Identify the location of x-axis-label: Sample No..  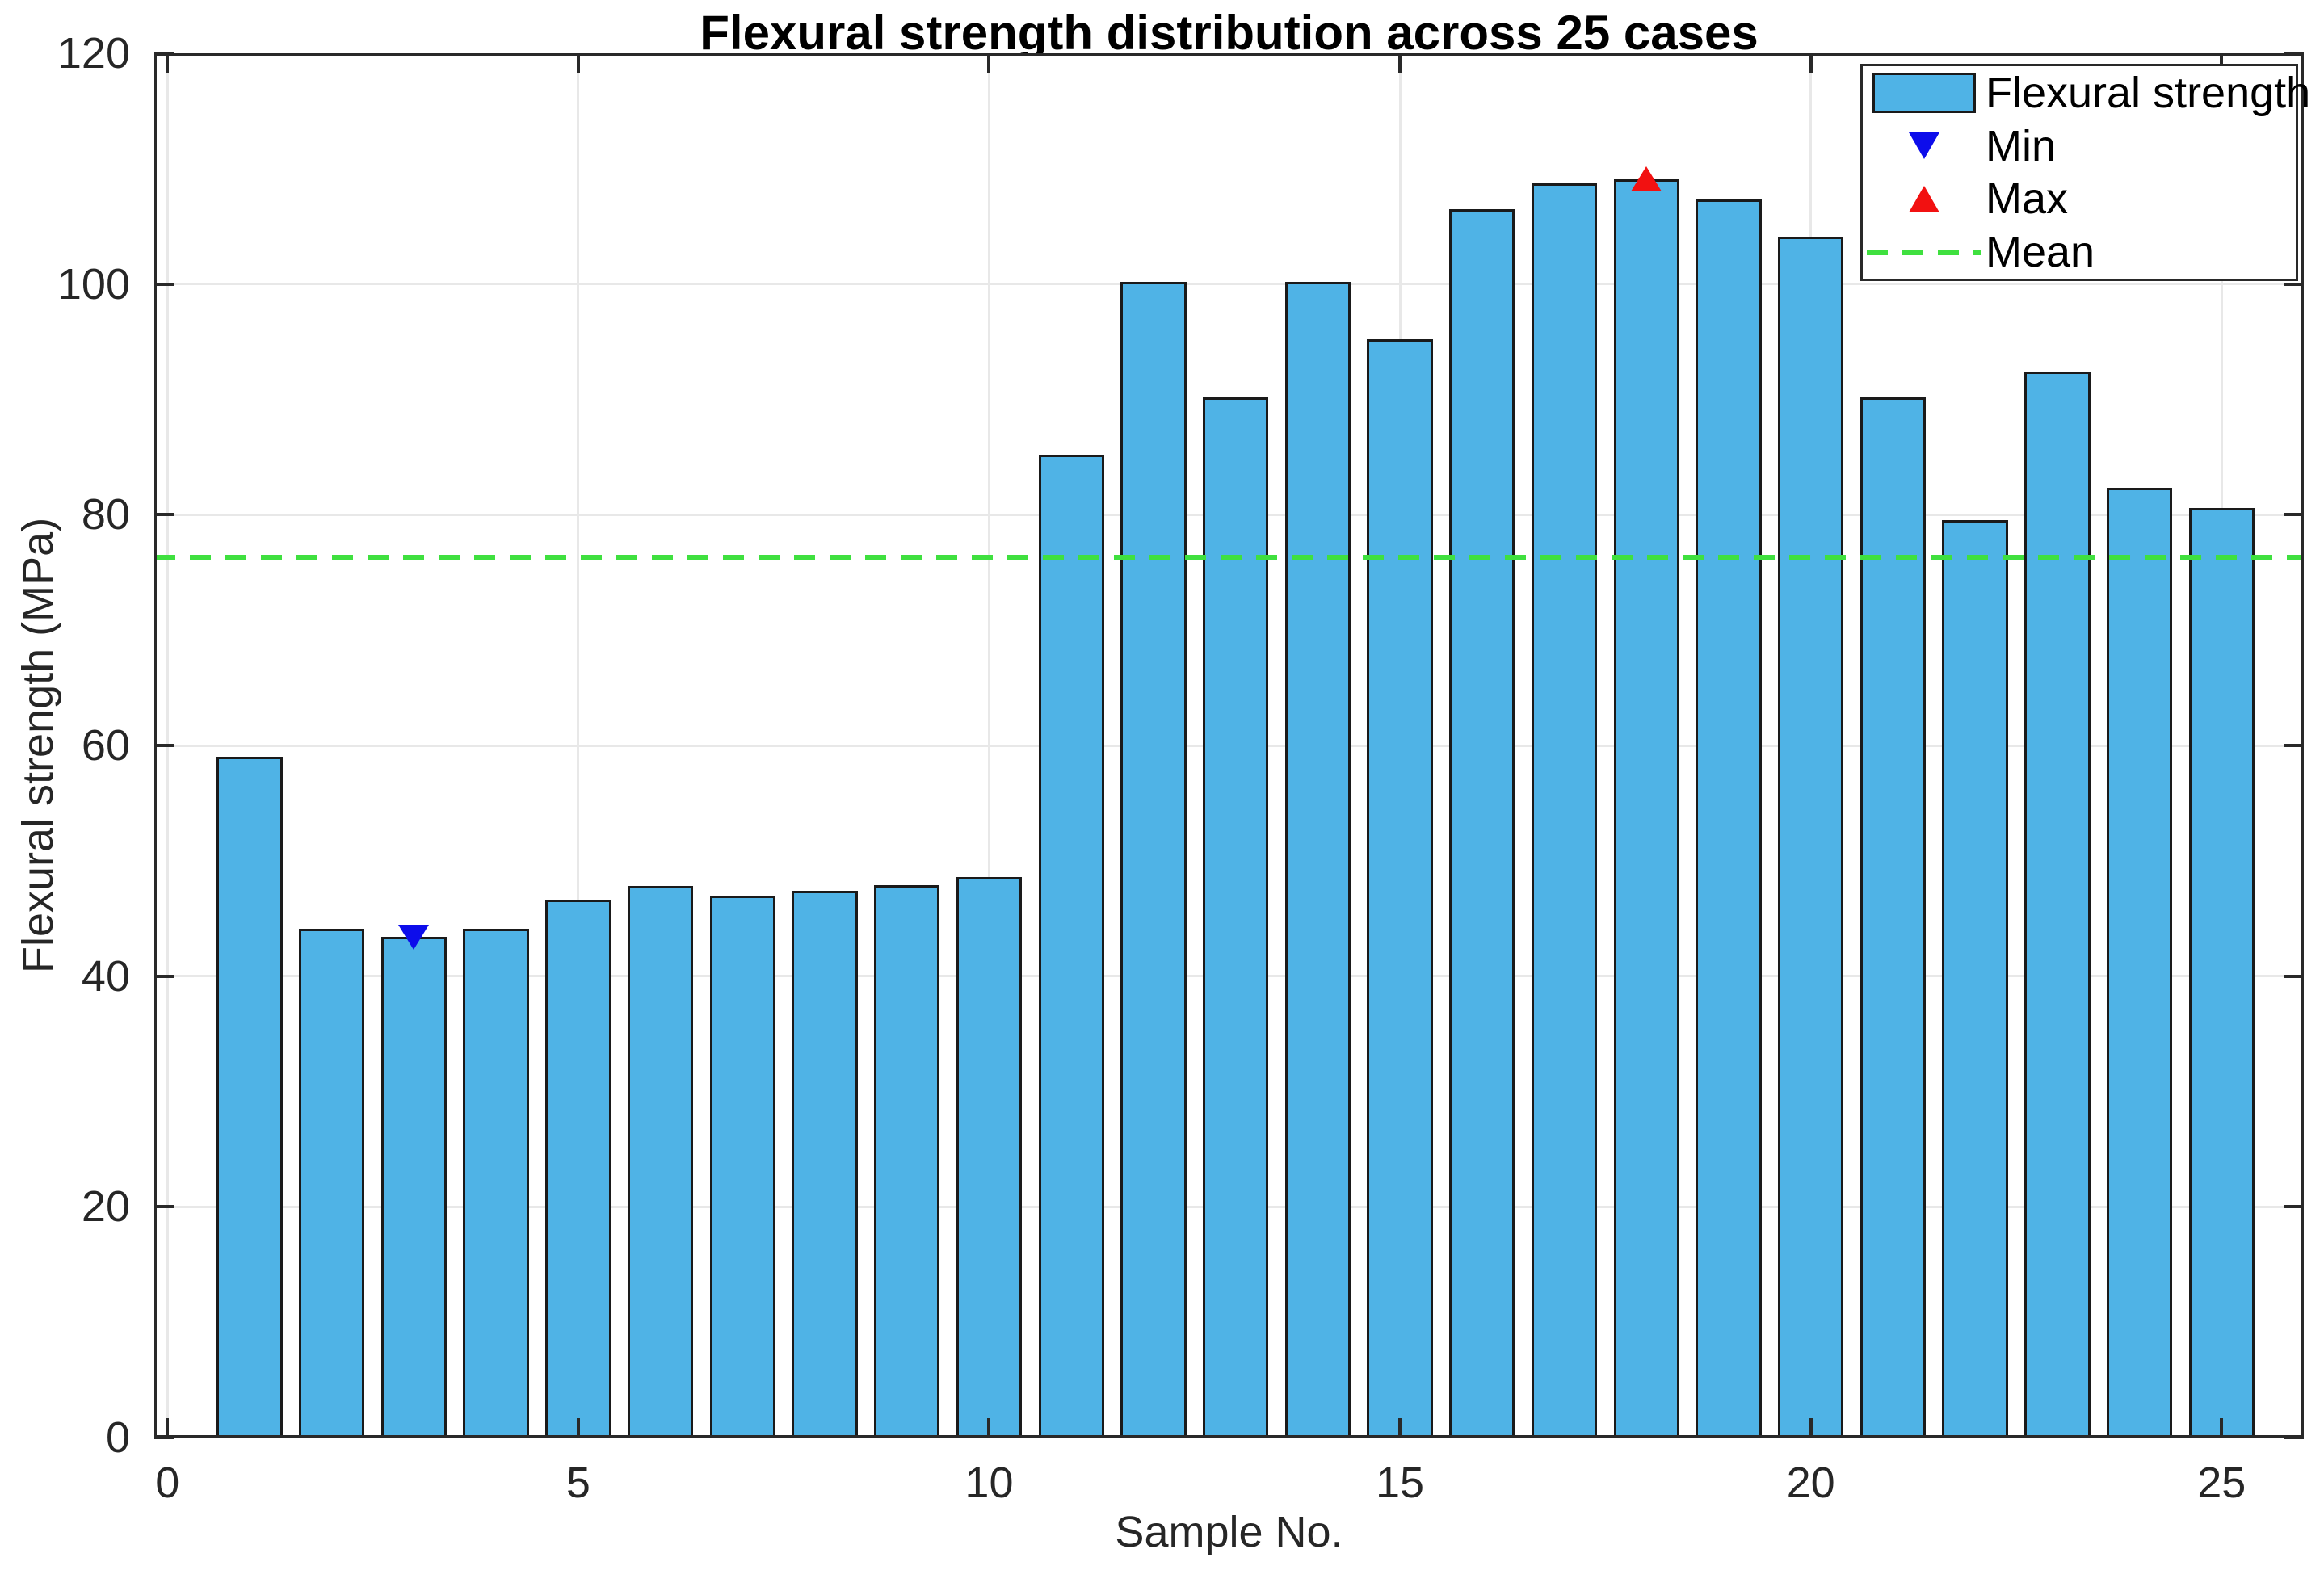
(1229, 1532).